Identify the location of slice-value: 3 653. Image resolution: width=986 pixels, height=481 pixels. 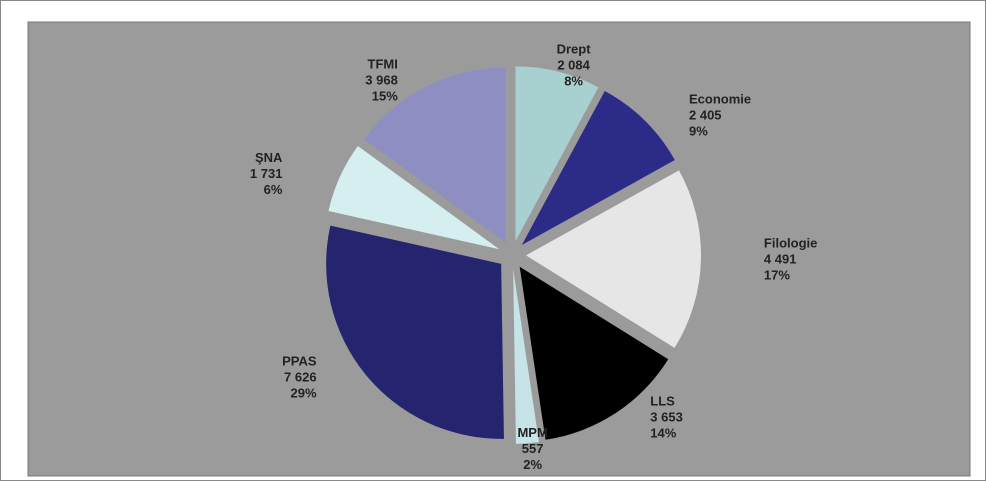
(666, 416).